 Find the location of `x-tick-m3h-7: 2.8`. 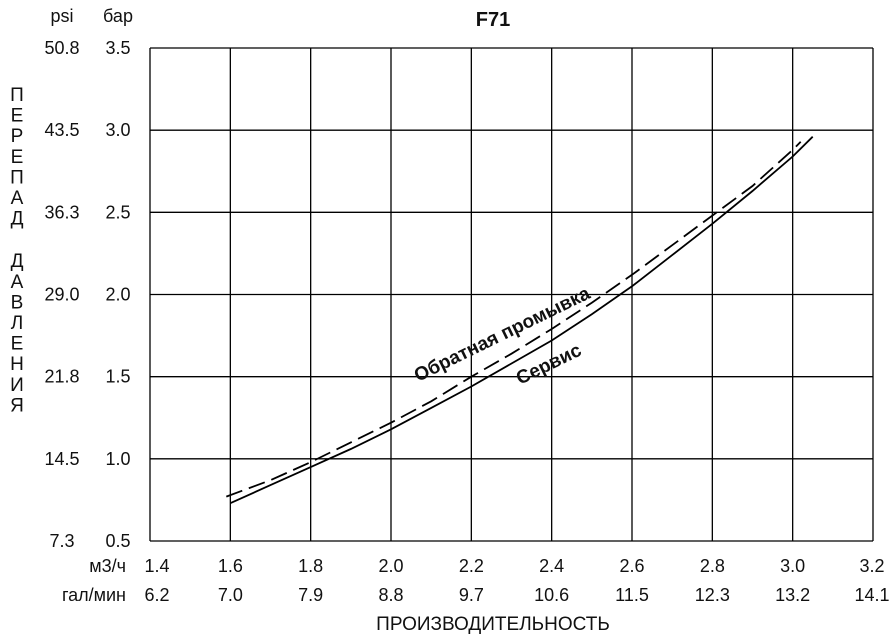

x-tick-m3h-7: 2.8 is located at coordinates (712, 566).